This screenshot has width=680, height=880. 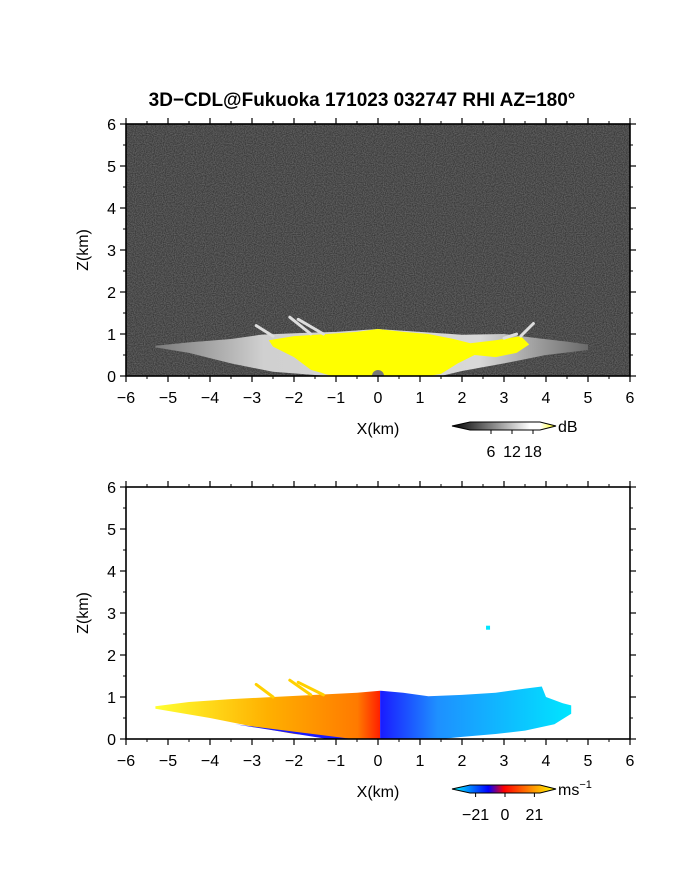 I want to click on reflectivity-ytick-label: 1, so click(x=111, y=335).